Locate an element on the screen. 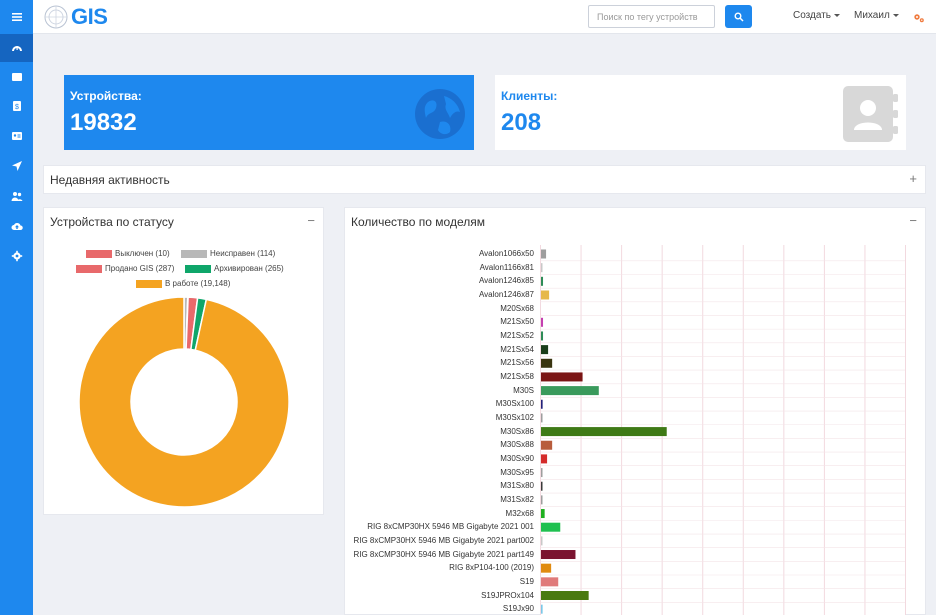 This screenshot has width=936, height=615. model-label: M21Sx56 is located at coordinates (517, 363).